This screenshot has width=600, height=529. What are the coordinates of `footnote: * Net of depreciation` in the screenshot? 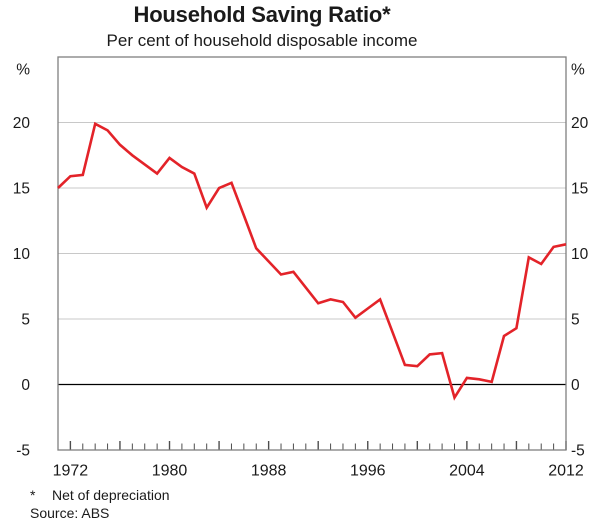 It's located at (100, 495).